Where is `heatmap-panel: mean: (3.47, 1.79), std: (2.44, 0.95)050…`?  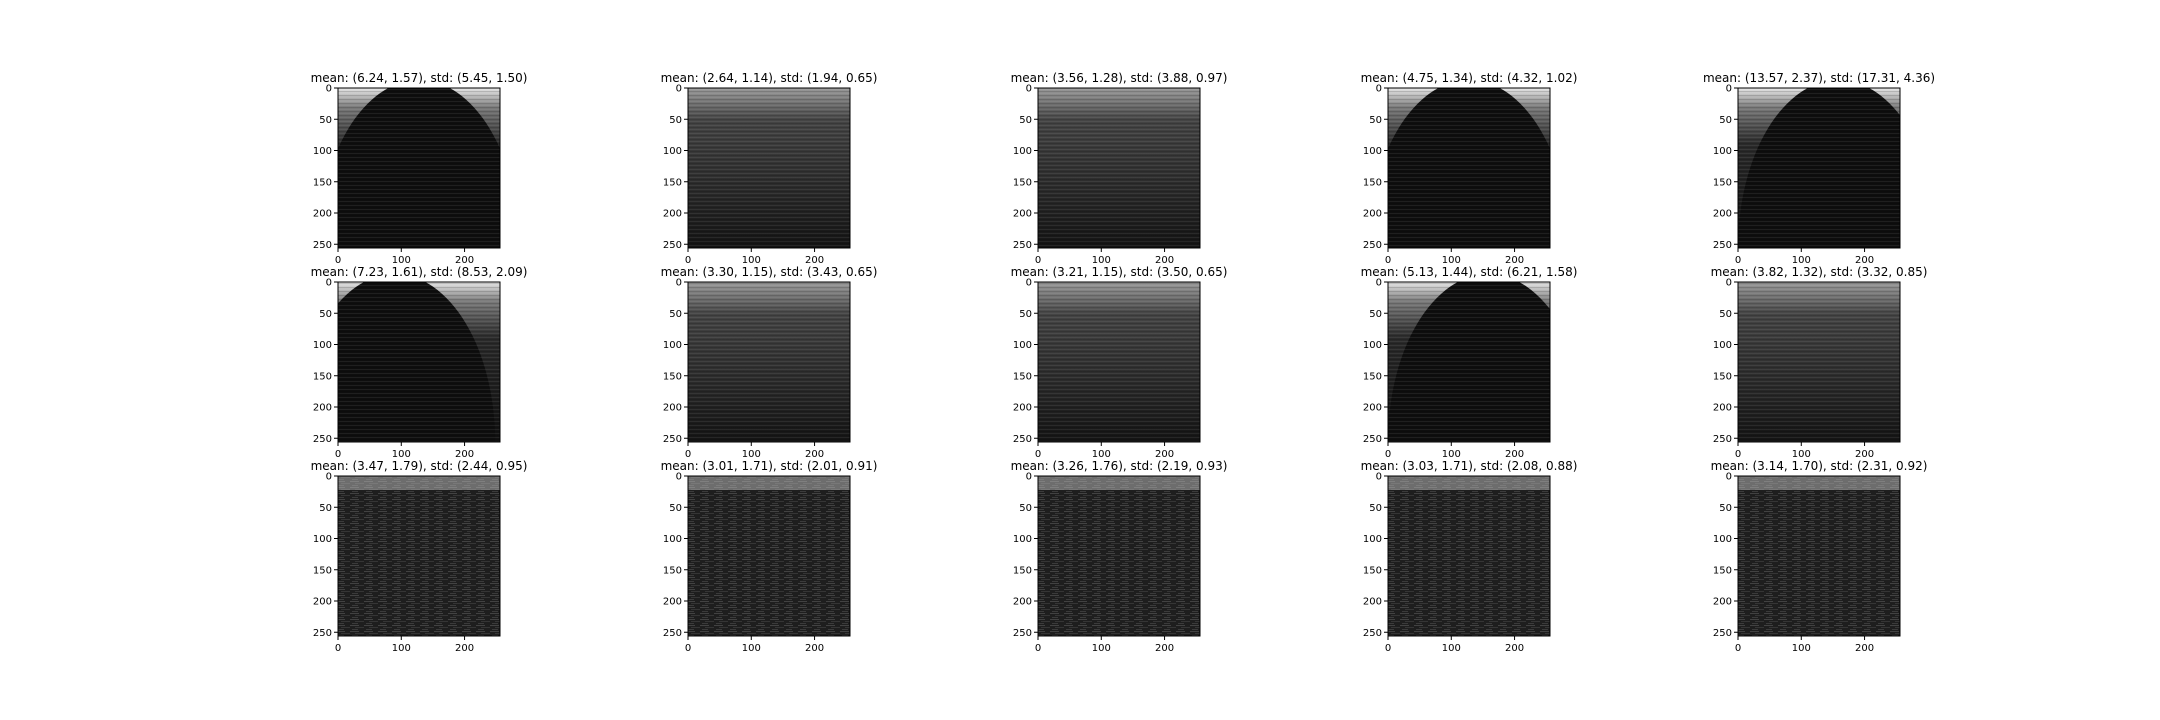 heatmap-panel: mean: (3.47, 1.79), std: (2.44, 0.95)050… is located at coordinates (419, 556).